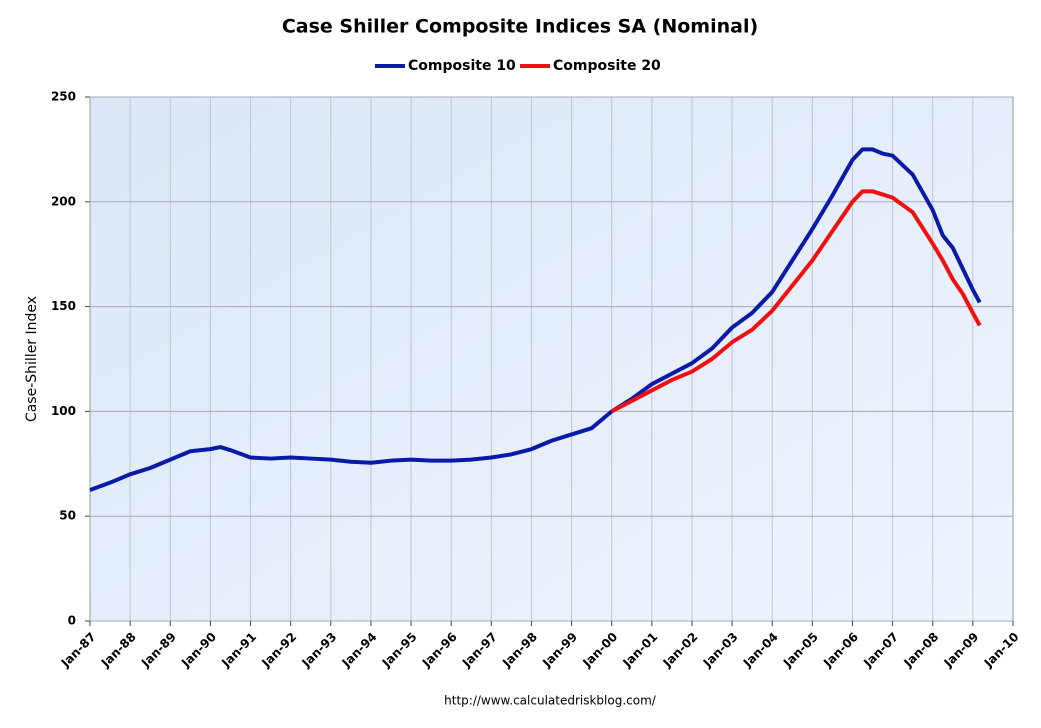  Describe the element at coordinates (238, 650) in the screenshot. I see `x-tick-label: Jan-91` at that location.